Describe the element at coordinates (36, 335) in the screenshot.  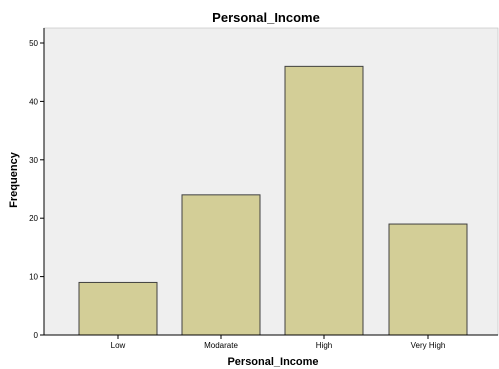
I see `y-tick-label: 0` at that location.